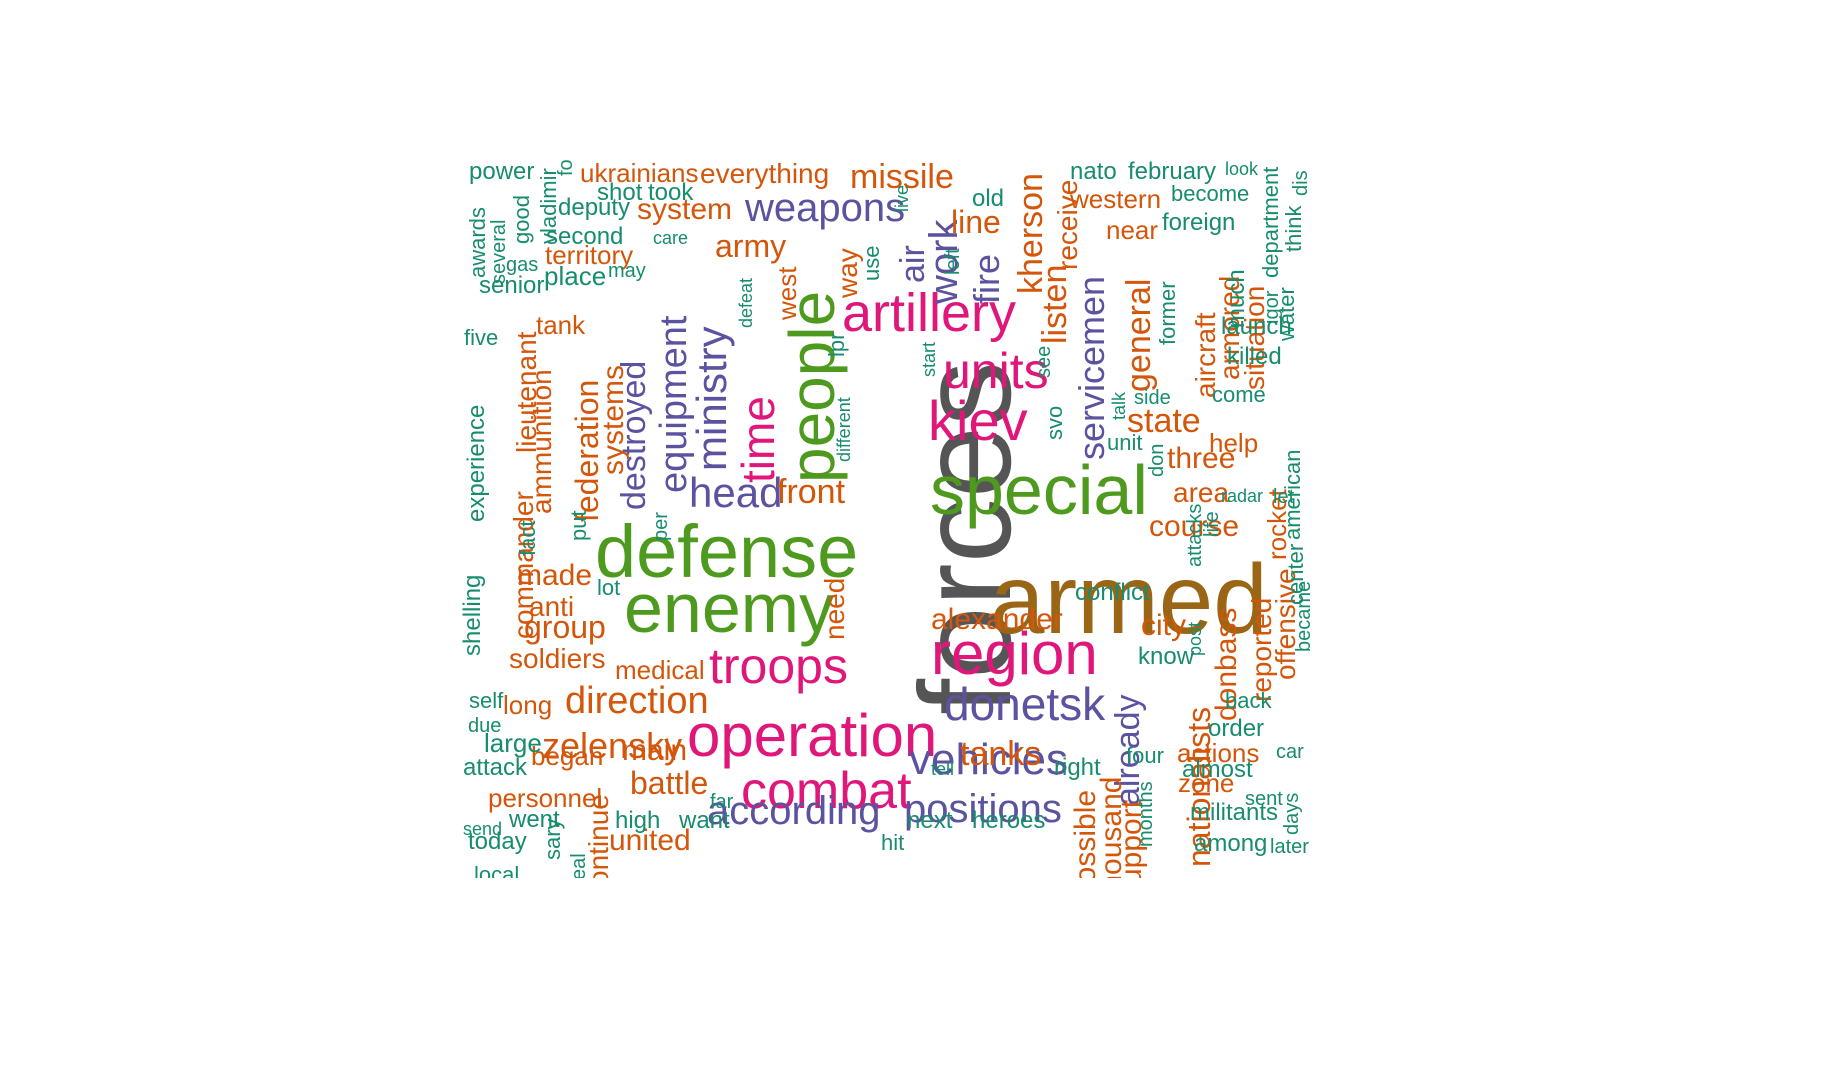 Image resolution: width=1848 pixels, height=1070 pixels. What do you see at coordinates (481, 337) in the screenshot?
I see `word-five: five` at bounding box center [481, 337].